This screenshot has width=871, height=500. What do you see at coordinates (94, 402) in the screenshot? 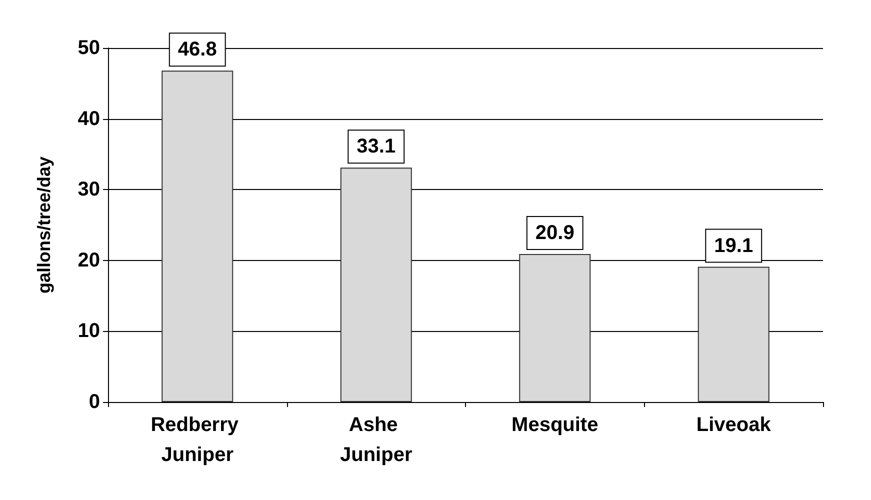
I see `y-tick-label: 0` at bounding box center [94, 402].